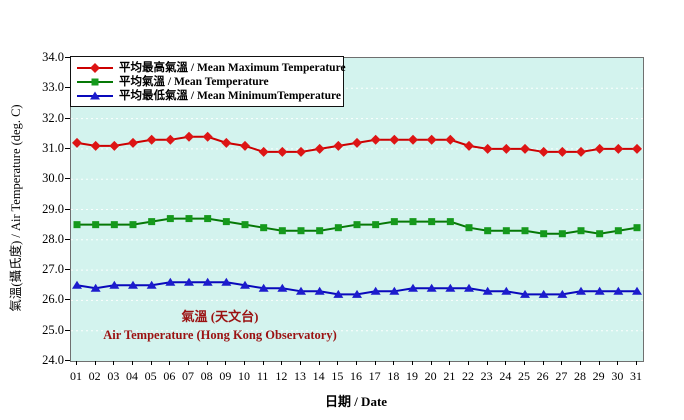  I want to click on legend-label-mean-maximum: 平均最高氣溫 / Mean Maximum Temperature, so click(232, 68).